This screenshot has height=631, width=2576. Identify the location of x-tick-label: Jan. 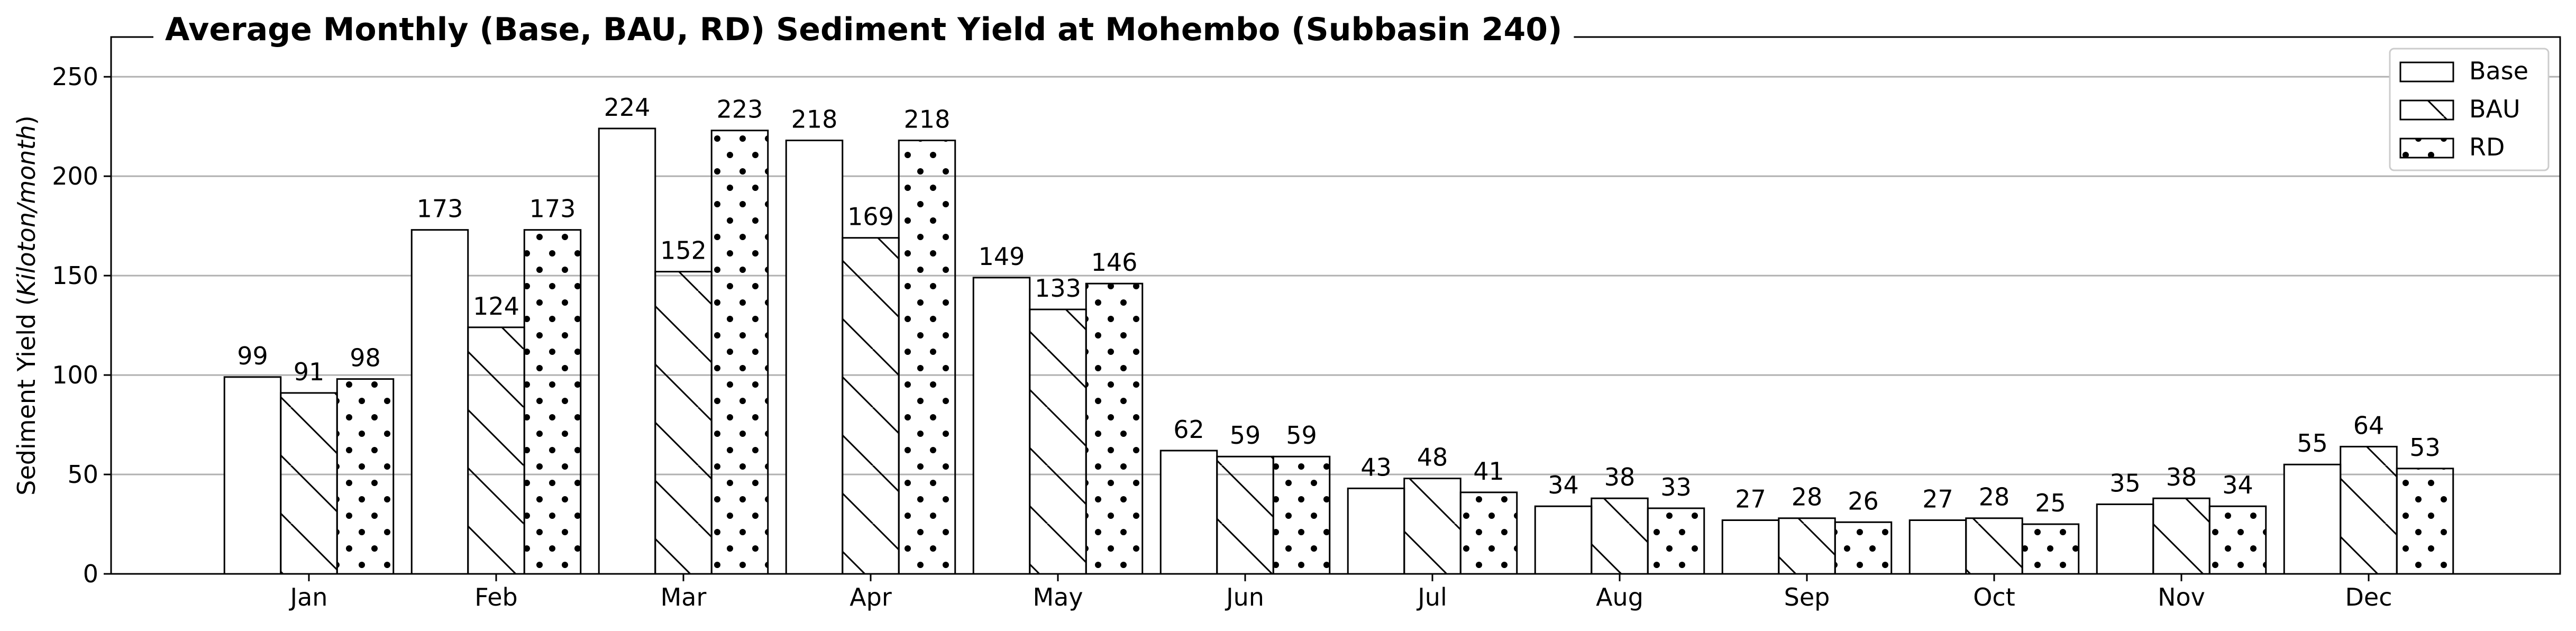
(308, 597).